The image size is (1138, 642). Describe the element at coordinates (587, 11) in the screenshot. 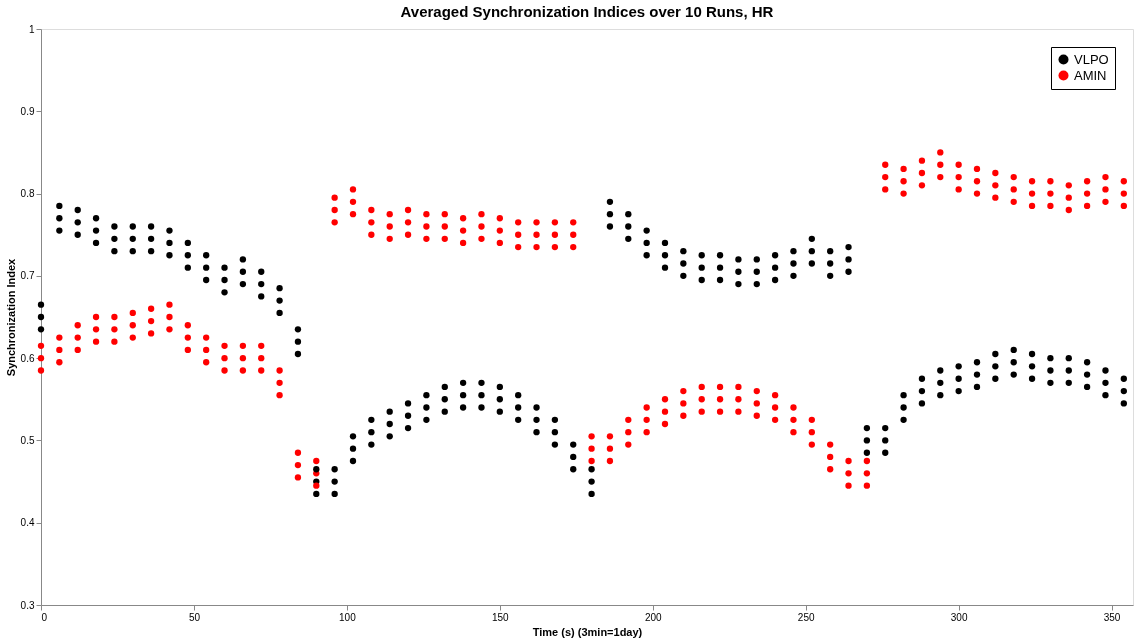

I see `chart-title: Averaged Synchronization Indices over 10 Runs, HR` at that location.